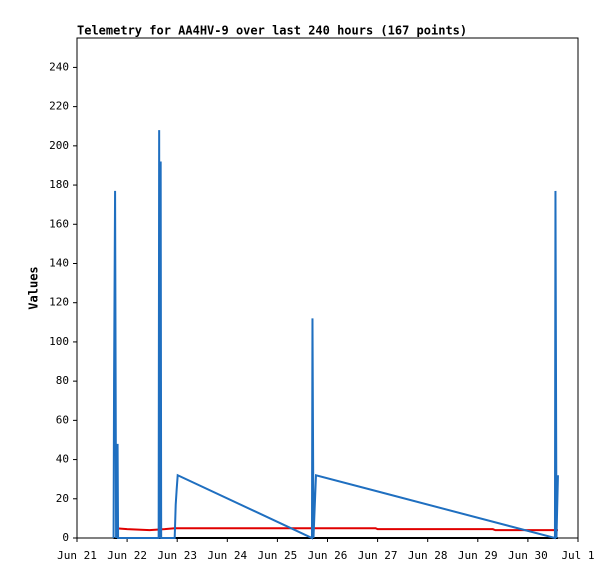 This screenshot has height=583, width=615. I want to click on x-tick-label: Jun 30, so click(528, 555).